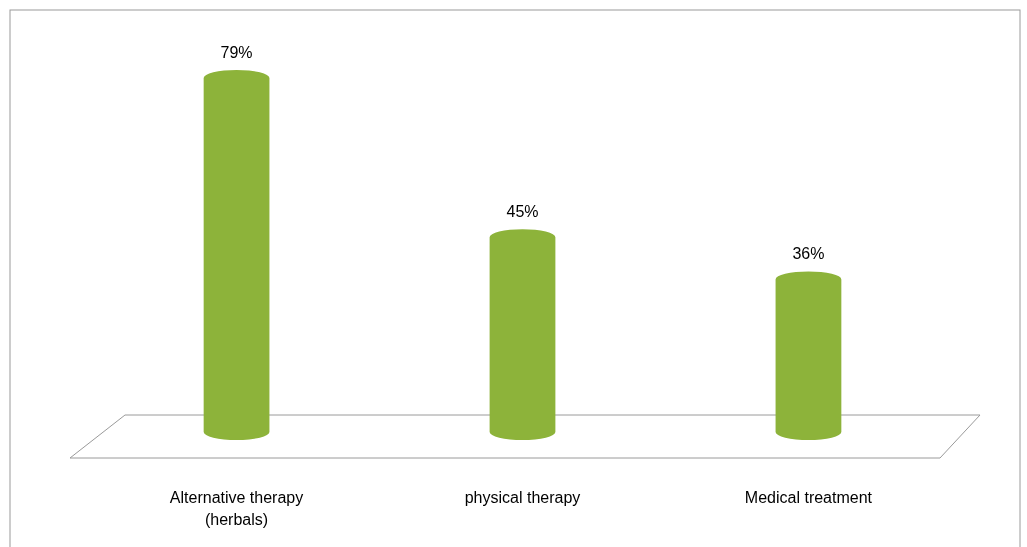  What do you see at coordinates (522, 497) in the screenshot?
I see `x-tick-label: physical therapy` at bounding box center [522, 497].